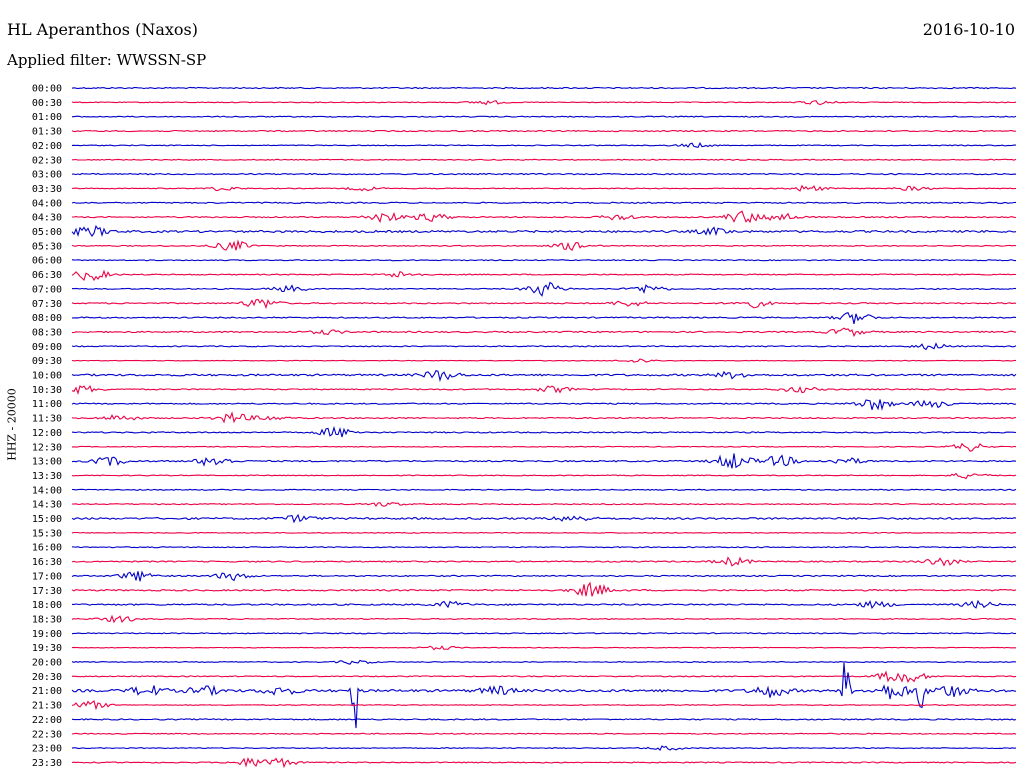  I want to click on time-tick-label: 20:00, so click(47, 663).